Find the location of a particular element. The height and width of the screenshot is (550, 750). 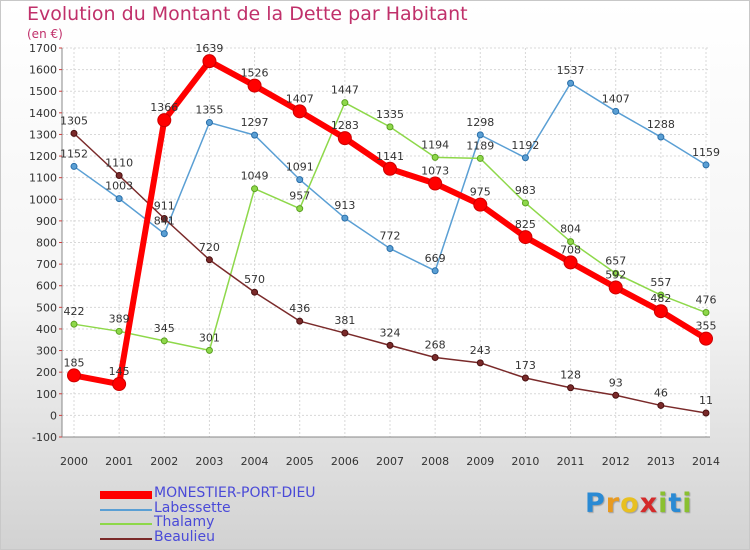

data-label: 1091 is located at coordinates (300, 167).